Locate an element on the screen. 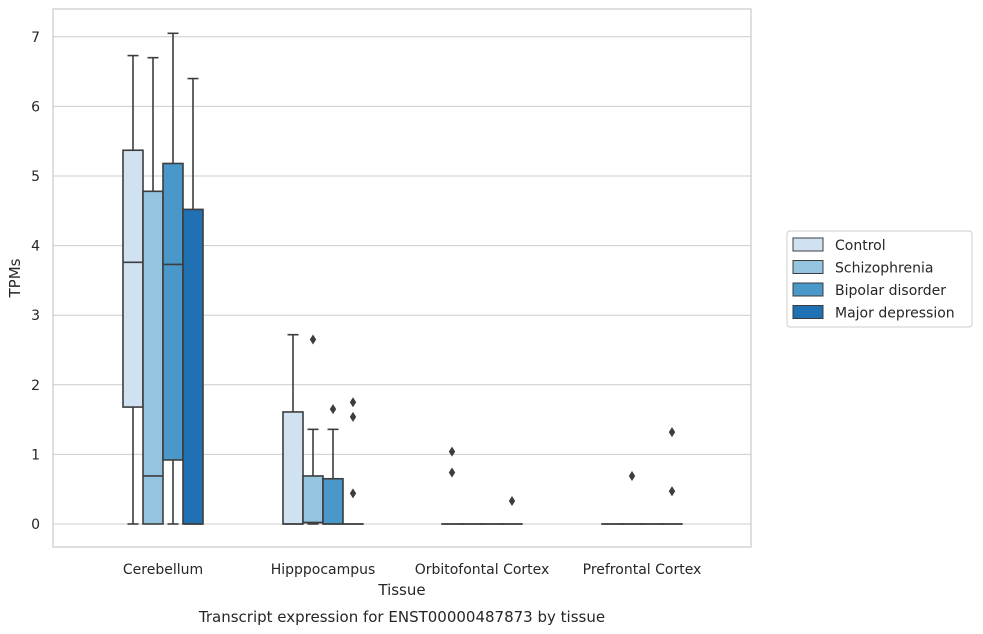  legend-label: Control is located at coordinates (860, 246).